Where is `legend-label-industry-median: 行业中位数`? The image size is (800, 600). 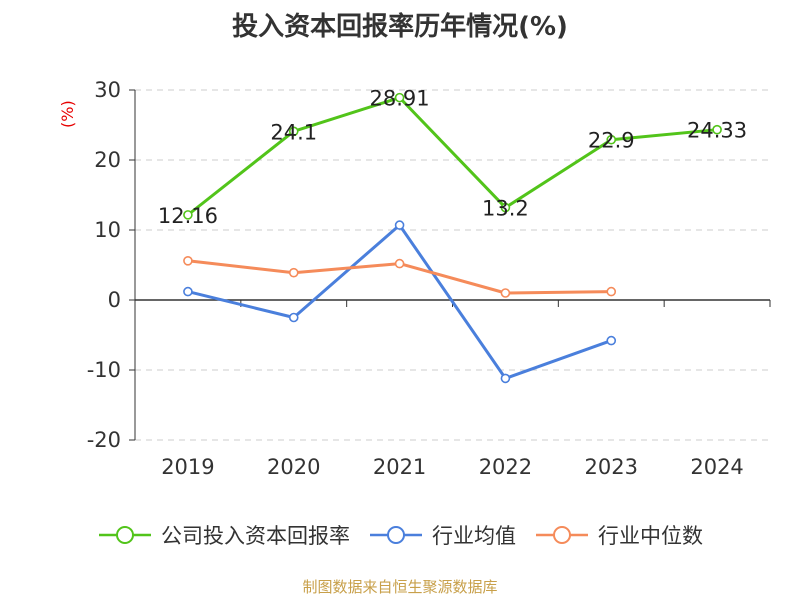
legend-label-industry-median: 行业中位数 is located at coordinates (650, 536).